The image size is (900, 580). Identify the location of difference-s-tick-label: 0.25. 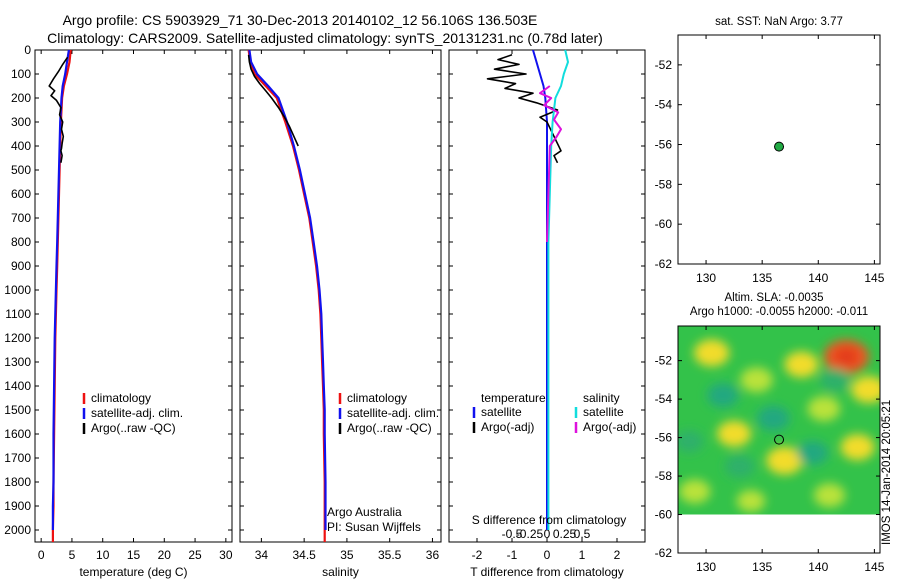
(565, 534).